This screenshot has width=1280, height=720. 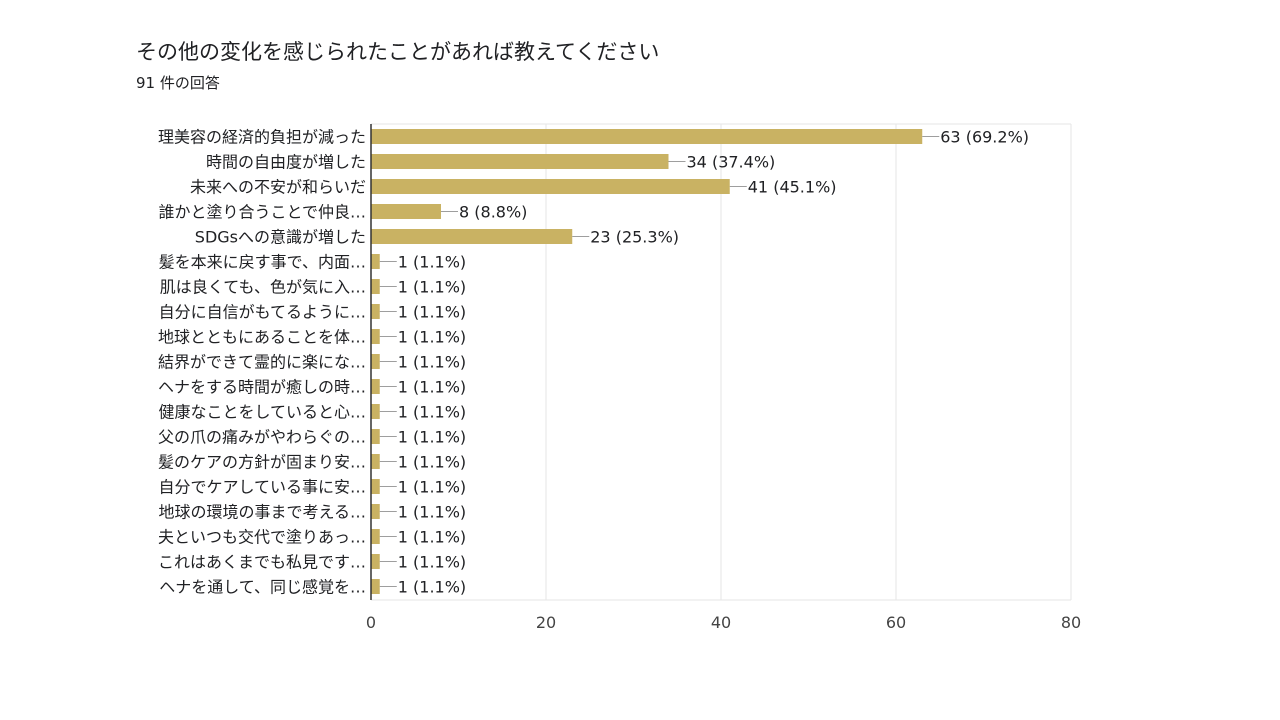 What do you see at coordinates (1071, 622) in the screenshot?
I see `x-tick-label: 80` at bounding box center [1071, 622].